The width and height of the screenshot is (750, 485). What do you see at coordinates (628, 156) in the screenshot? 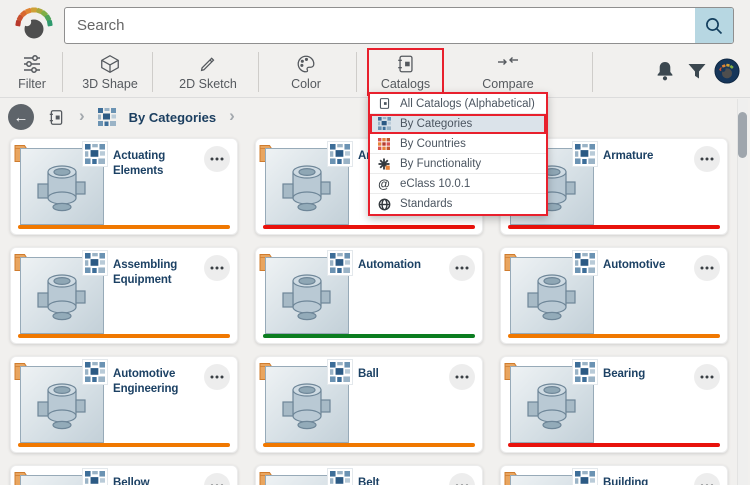
I see `catalog-card-title: Armature` at bounding box center [628, 156].